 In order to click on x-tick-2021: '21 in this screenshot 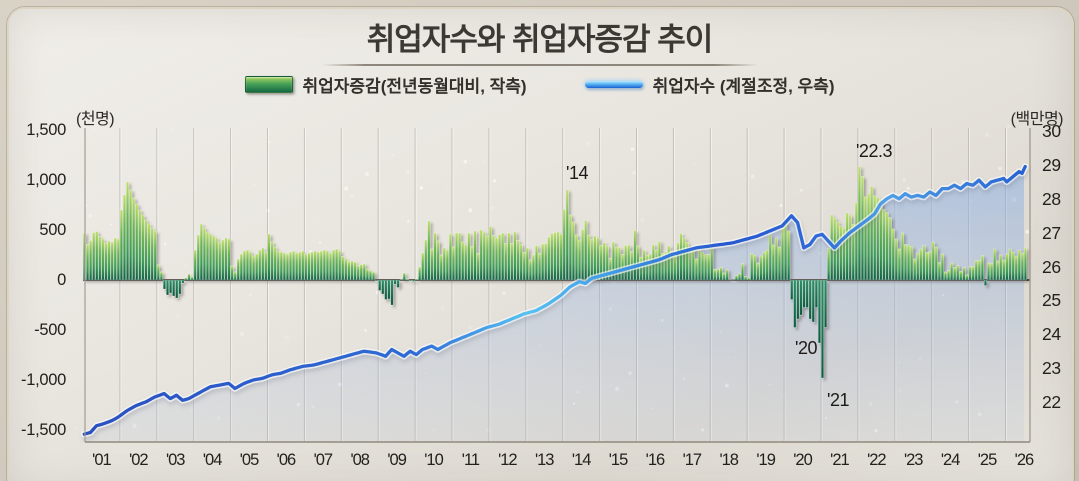, I will do `click(840, 460)`.